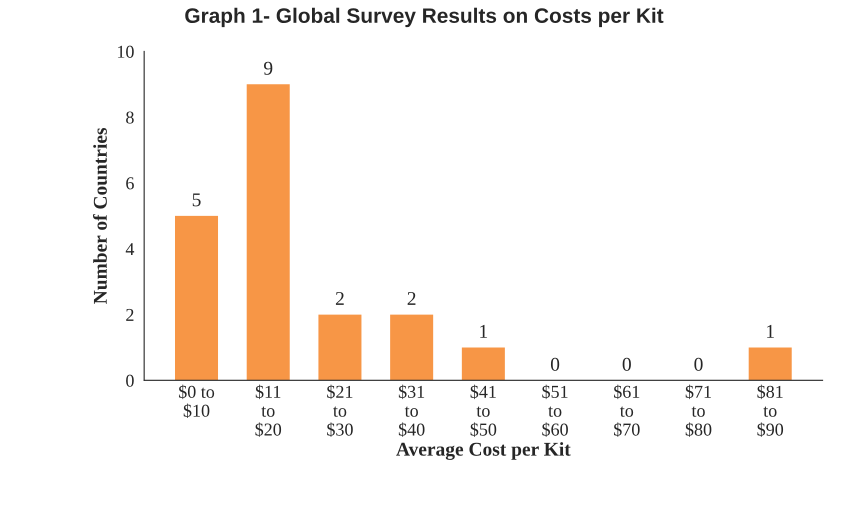  Describe the element at coordinates (126, 52) in the screenshot. I see `y-tick-label: 10` at that location.